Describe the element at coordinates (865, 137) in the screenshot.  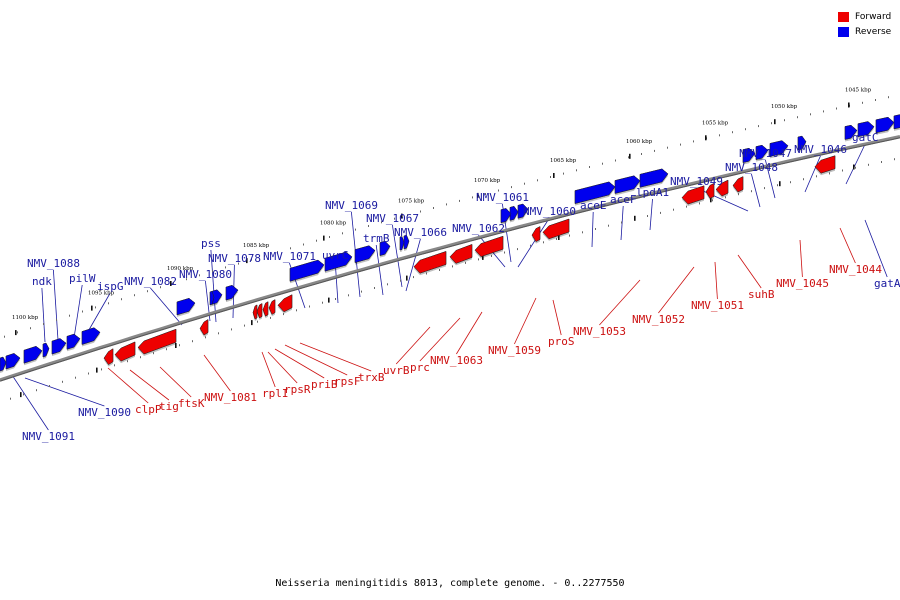
I see `gene-label: gatC` at that location.